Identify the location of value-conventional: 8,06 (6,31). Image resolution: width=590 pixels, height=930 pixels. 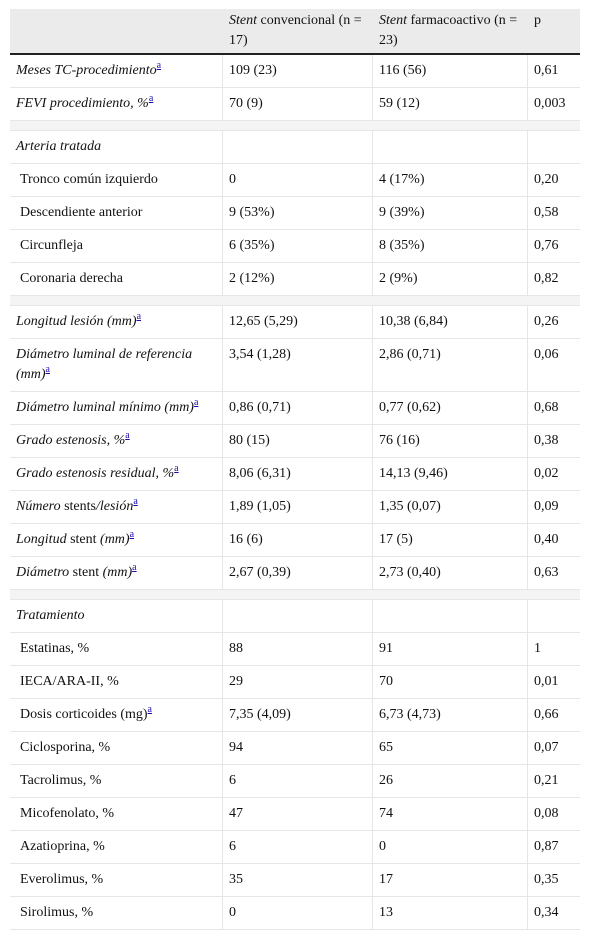
(298, 474).